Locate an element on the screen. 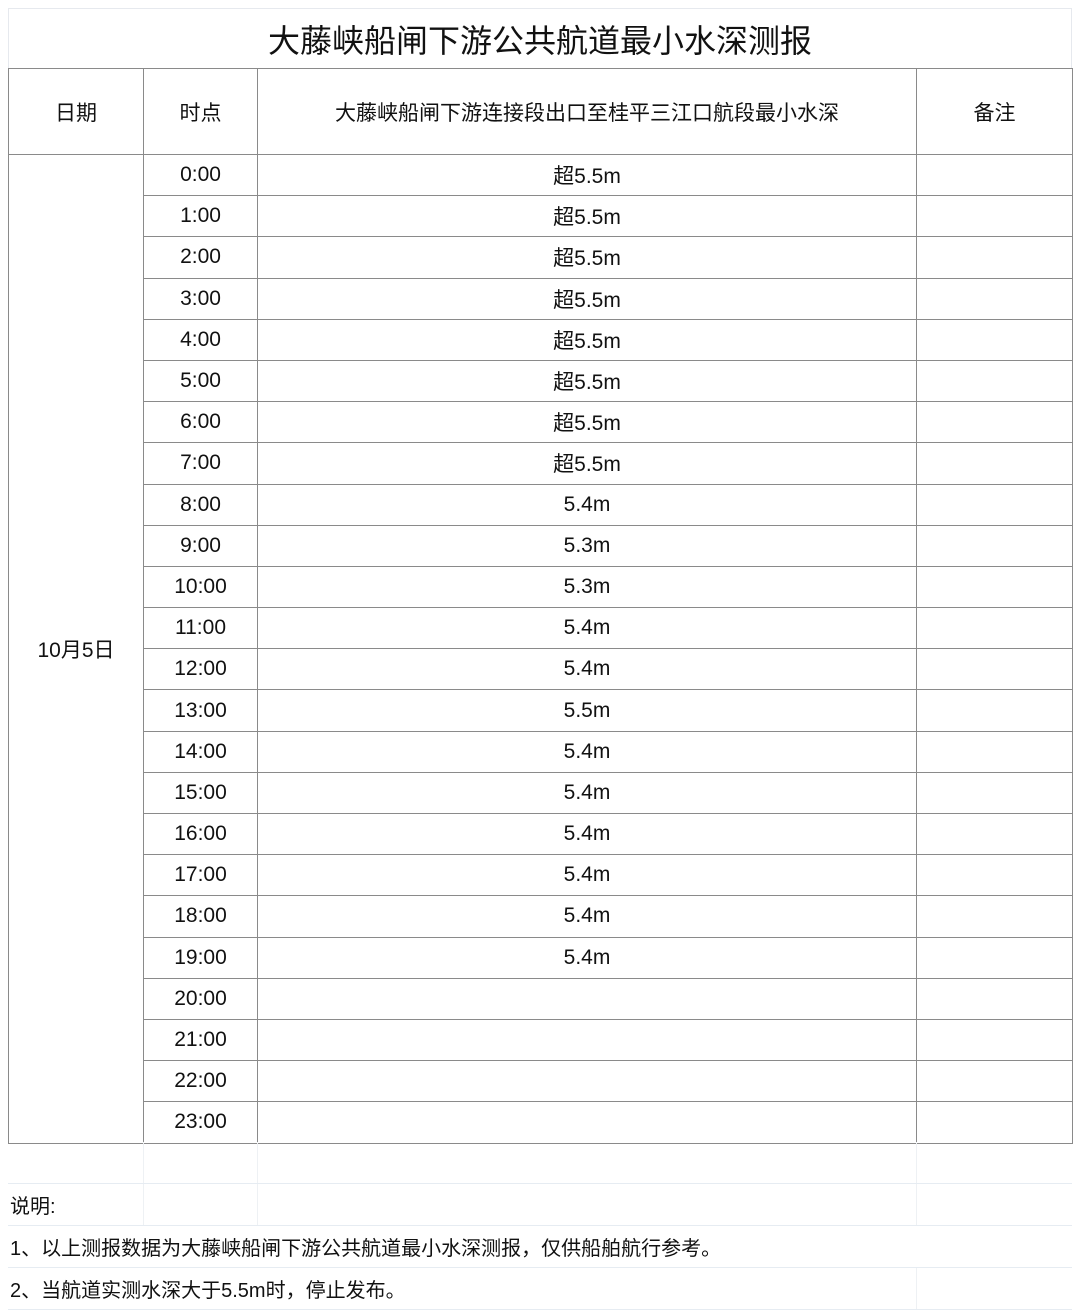 The height and width of the screenshot is (1315, 1080). note-item: 1、以上测报数据为大藤峡船闸下游公共航道最小水深测报，仅供船舶航行参考。 is located at coordinates (540, 1247).